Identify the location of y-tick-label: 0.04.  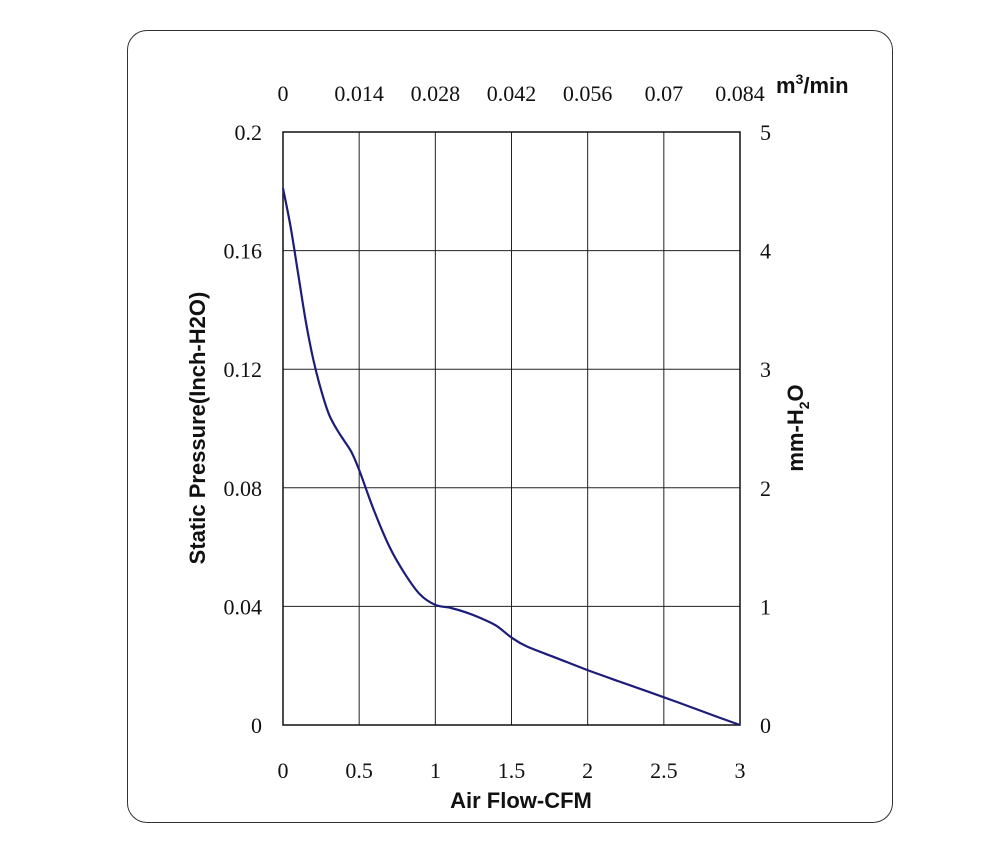
(243, 606).